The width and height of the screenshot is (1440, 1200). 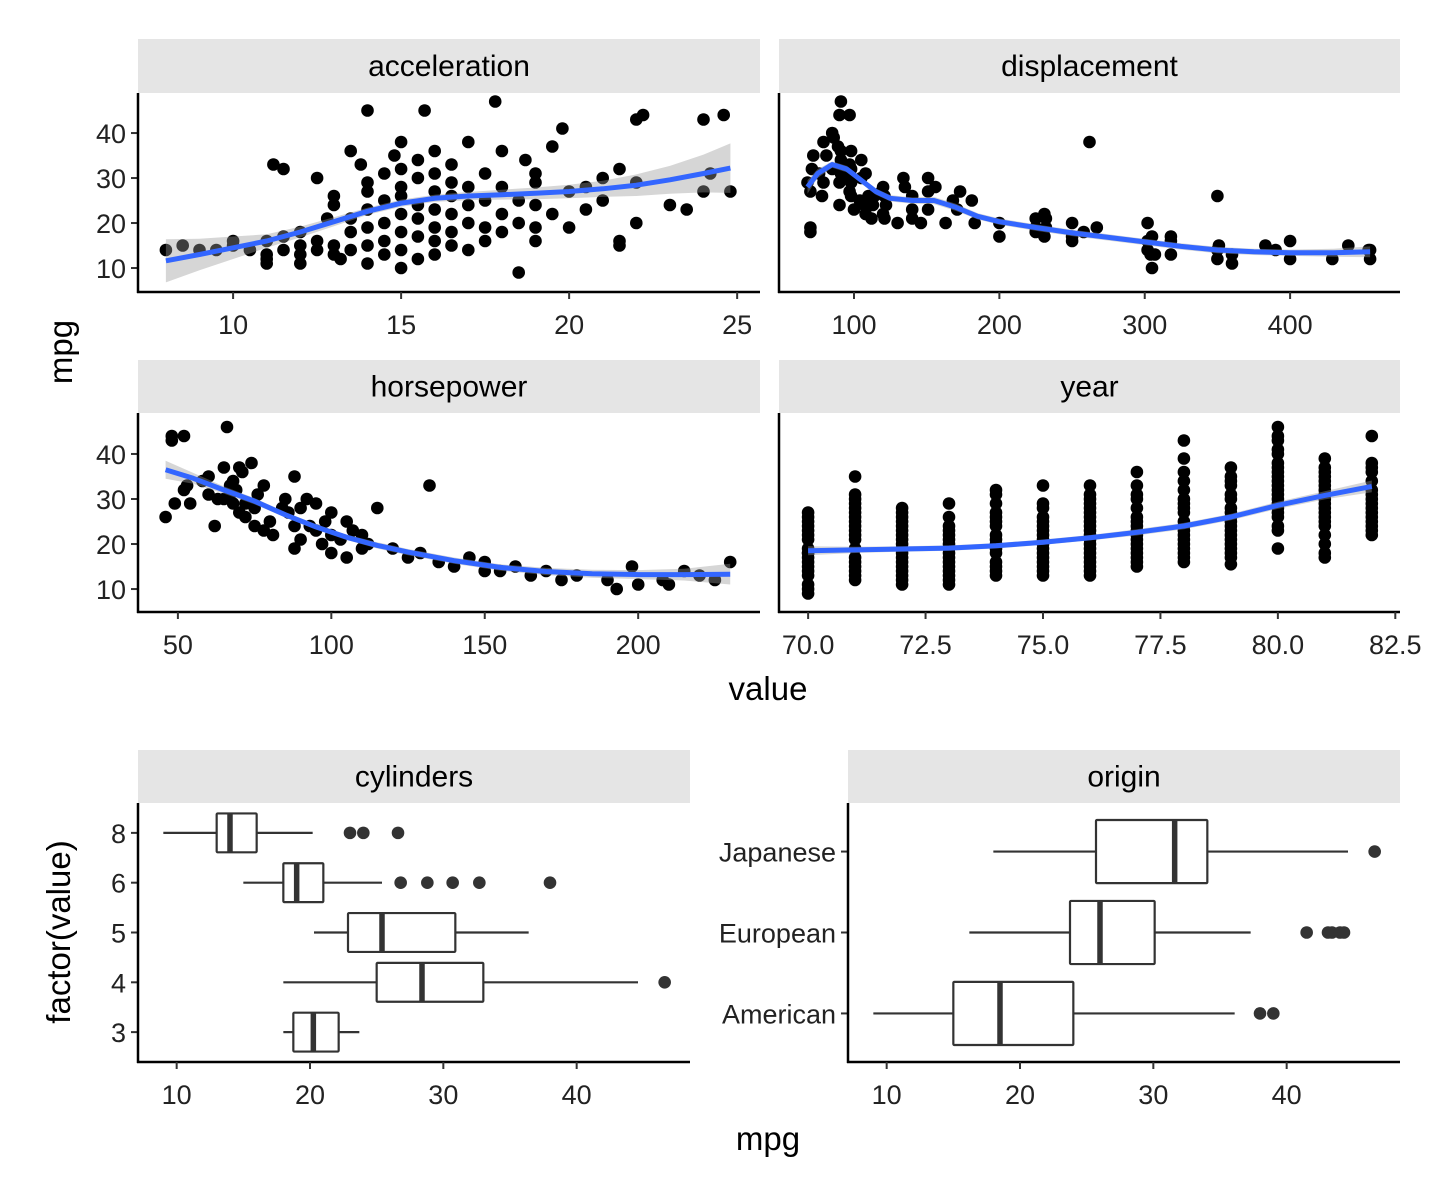 What do you see at coordinates (401, 325) in the screenshot?
I see `x-tick-label: 15` at bounding box center [401, 325].